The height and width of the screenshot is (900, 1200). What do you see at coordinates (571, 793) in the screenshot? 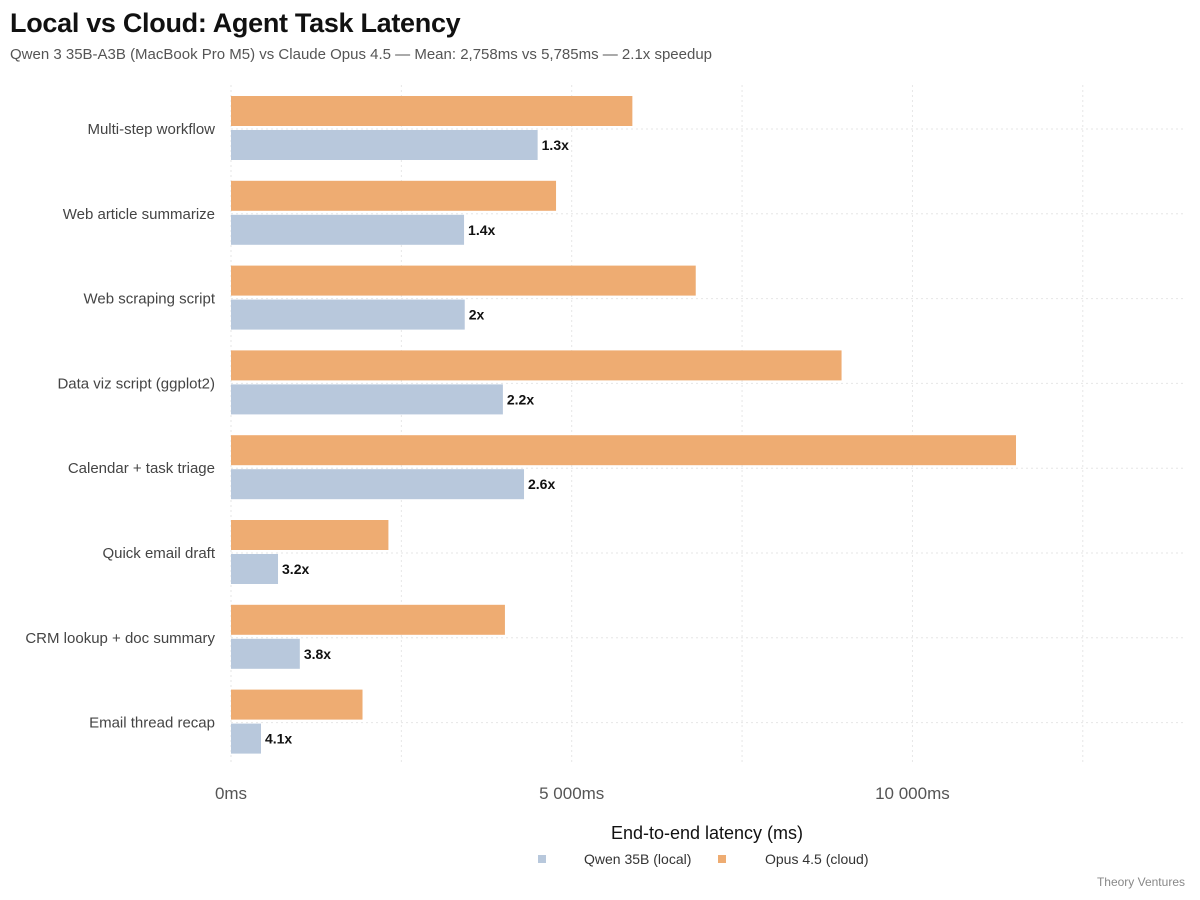
I see `x-tick-label: 5 000ms` at bounding box center [571, 793].